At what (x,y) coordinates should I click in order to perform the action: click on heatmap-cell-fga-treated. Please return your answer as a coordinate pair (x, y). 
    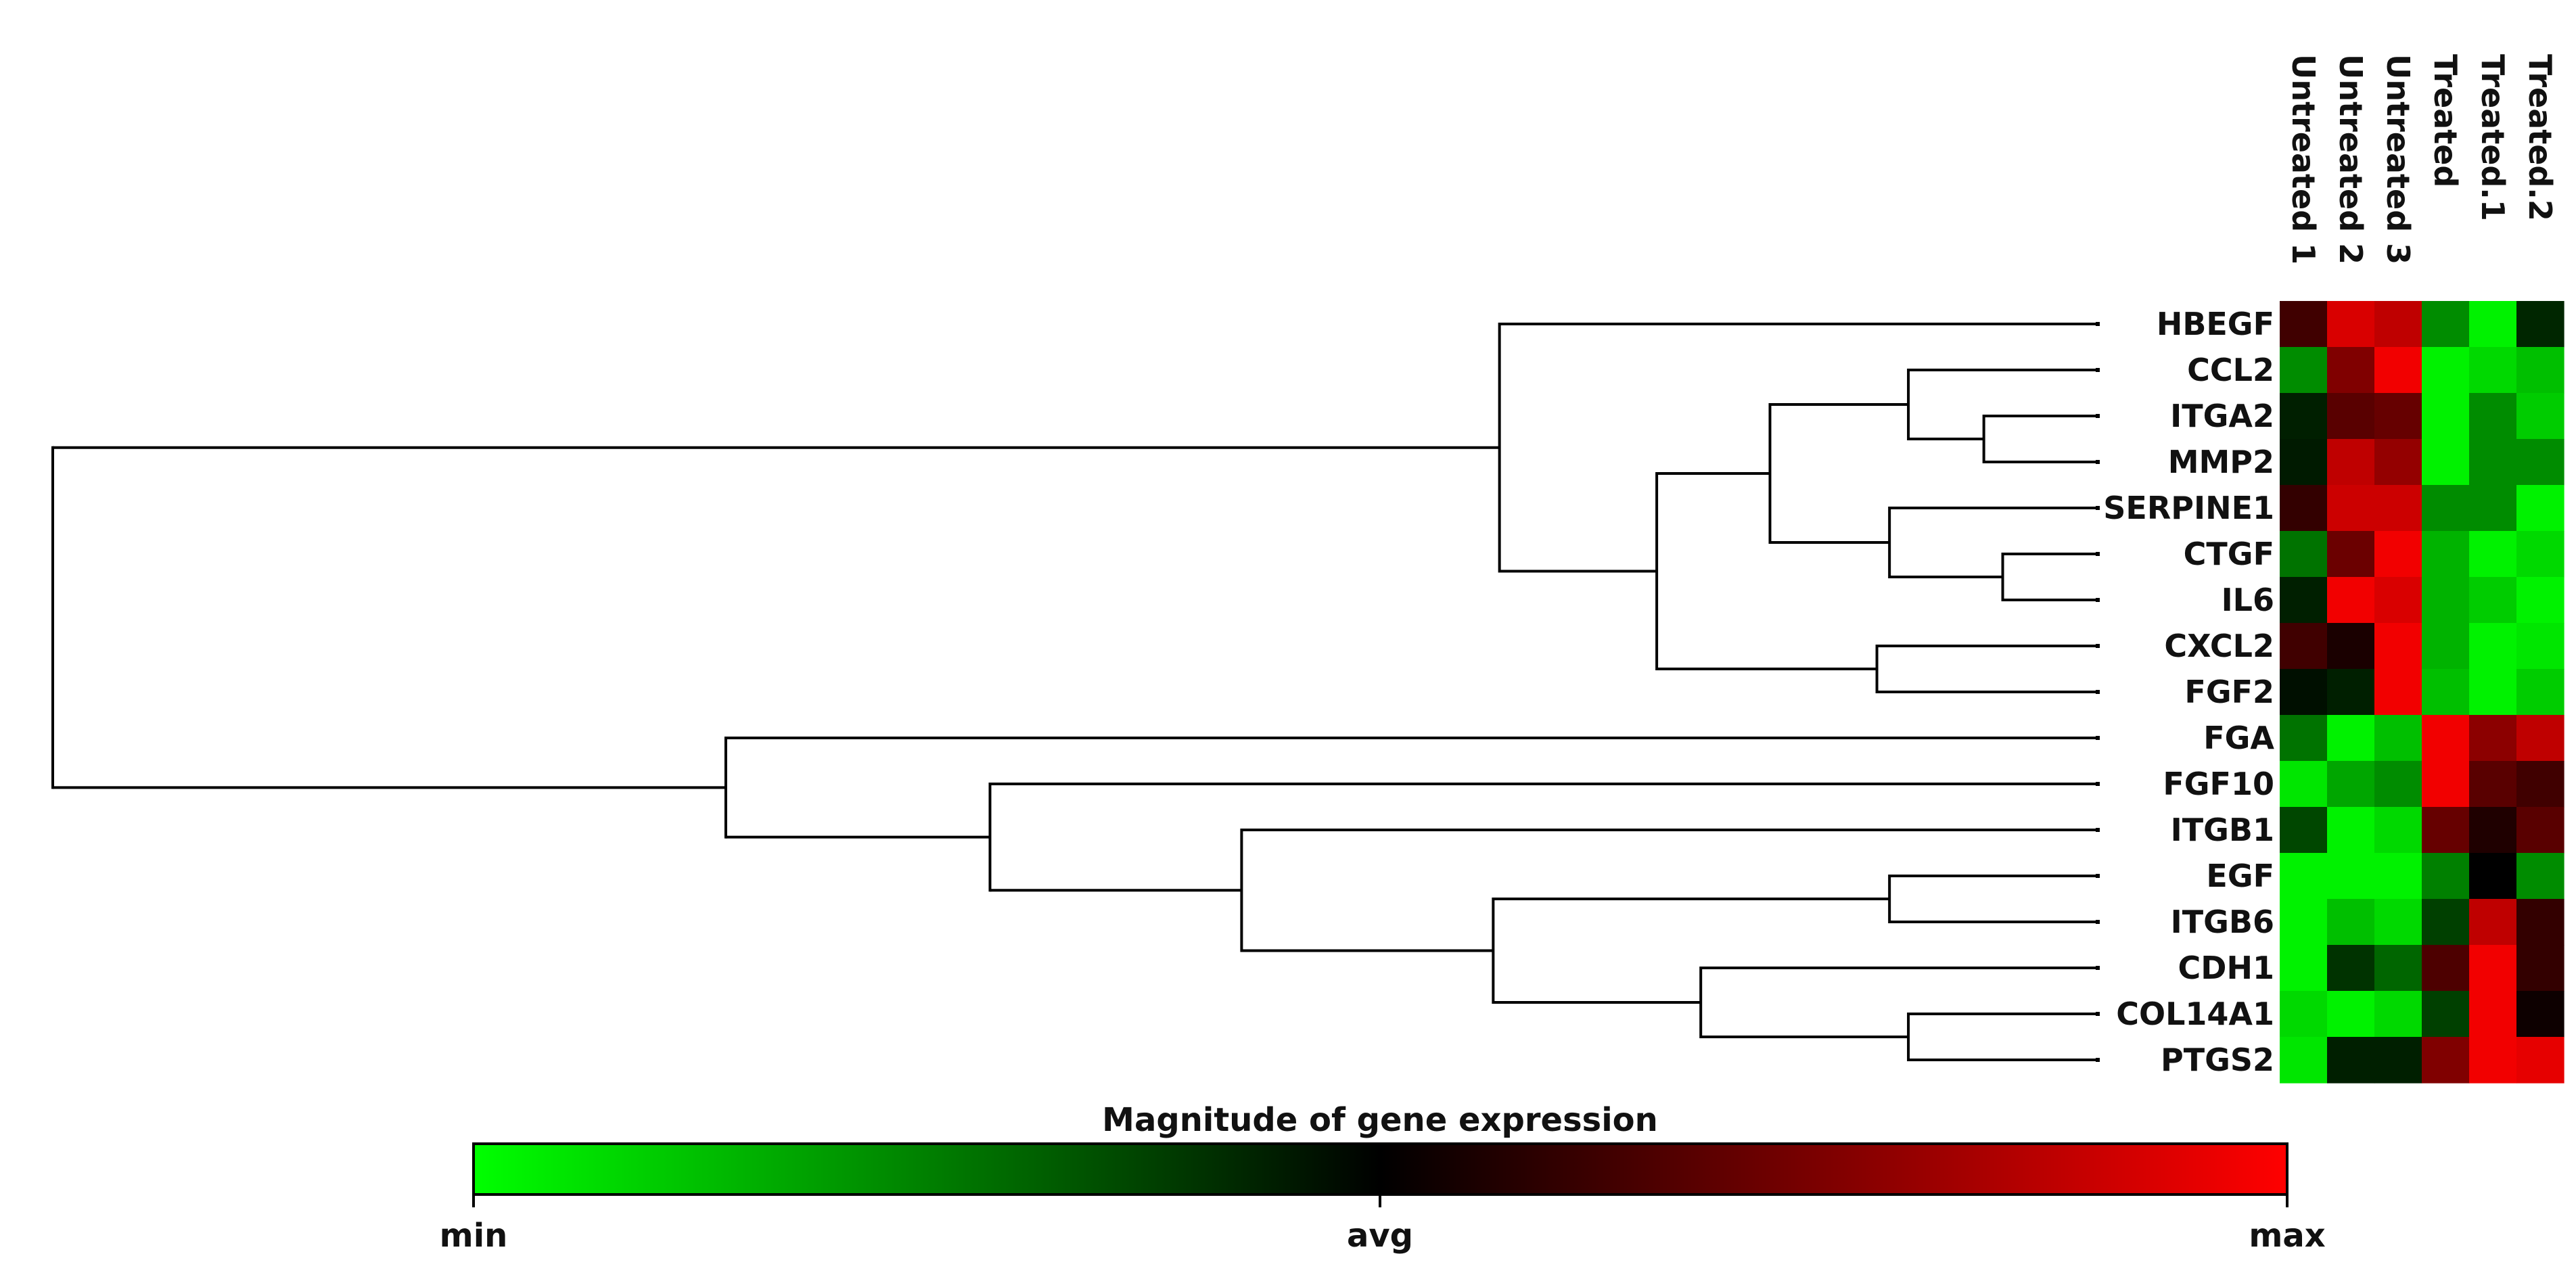
    Looking at the image, I should click on (2446, 738).